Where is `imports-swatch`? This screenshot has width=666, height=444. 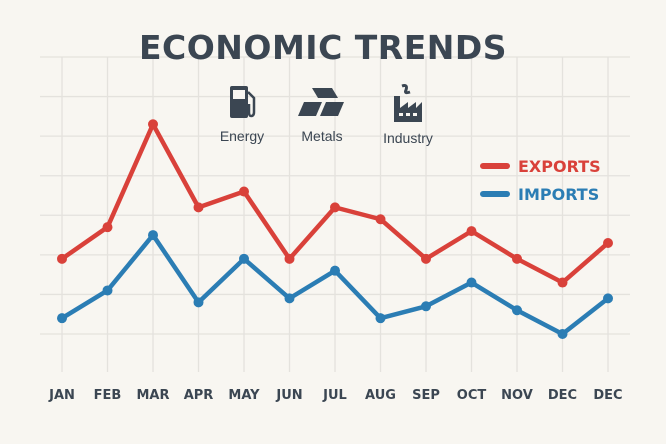
imports-swatch is located at coordinates (495, 194).